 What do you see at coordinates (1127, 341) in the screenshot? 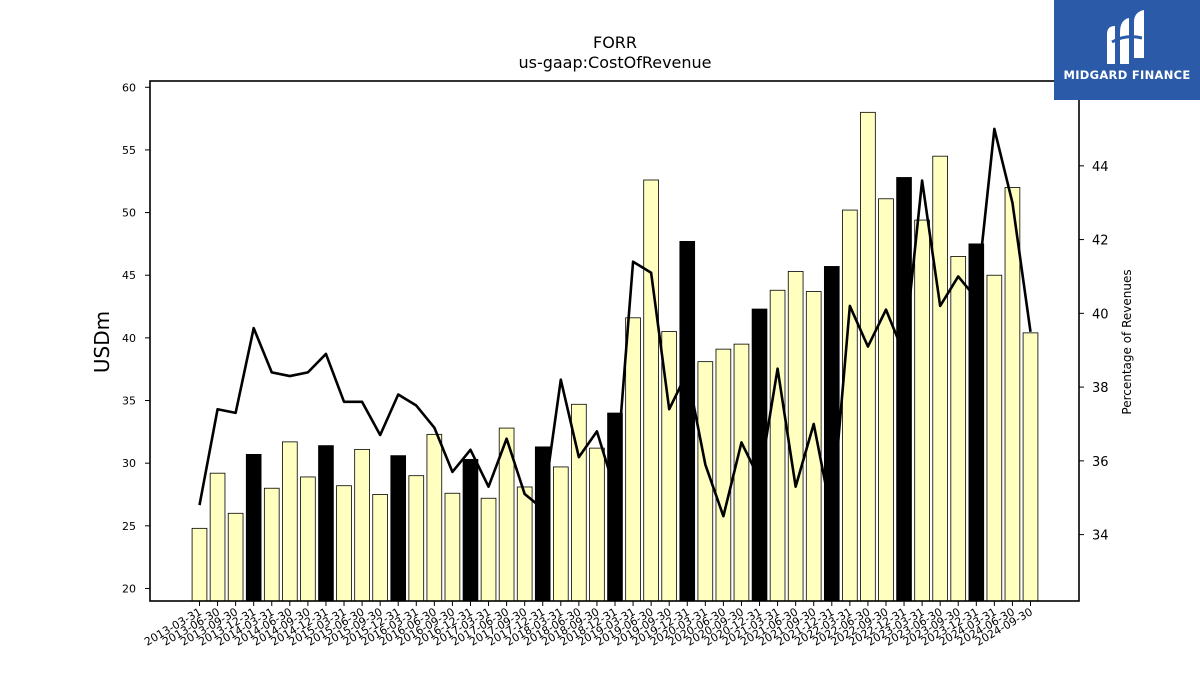
I see `y2-axis-label: Percentage of Revenues` at bounding box center [1127, 341].